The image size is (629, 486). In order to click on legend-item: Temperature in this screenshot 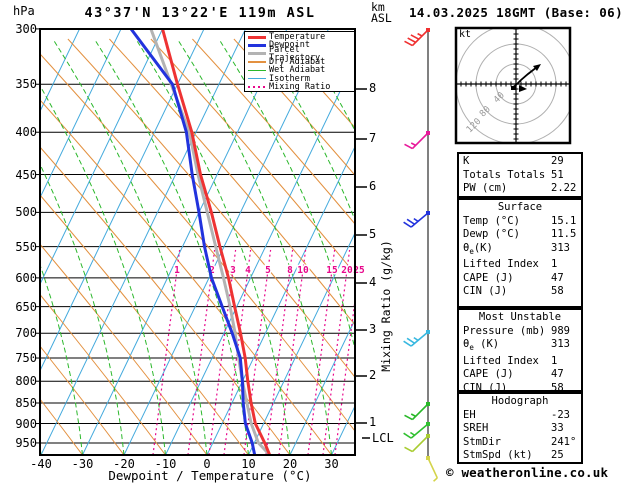, I will do `click(301, 37)`.